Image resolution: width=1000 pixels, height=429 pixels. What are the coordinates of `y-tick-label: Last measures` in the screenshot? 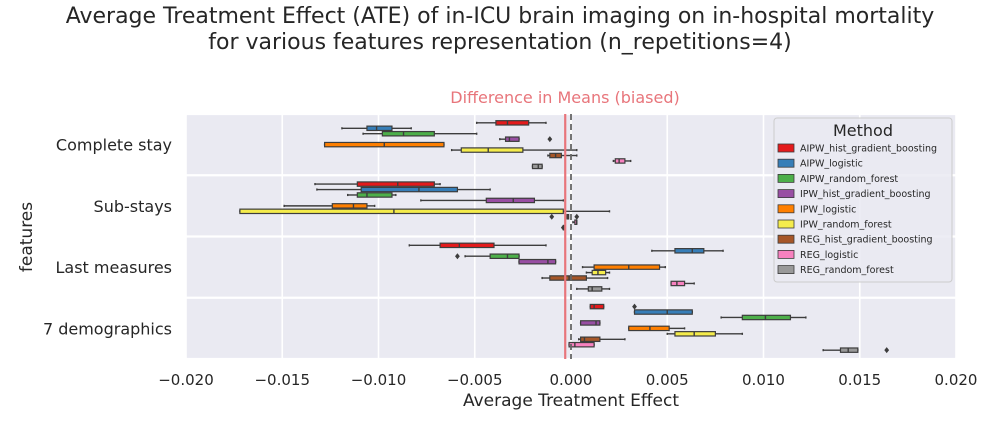 It's located at (113, 267).